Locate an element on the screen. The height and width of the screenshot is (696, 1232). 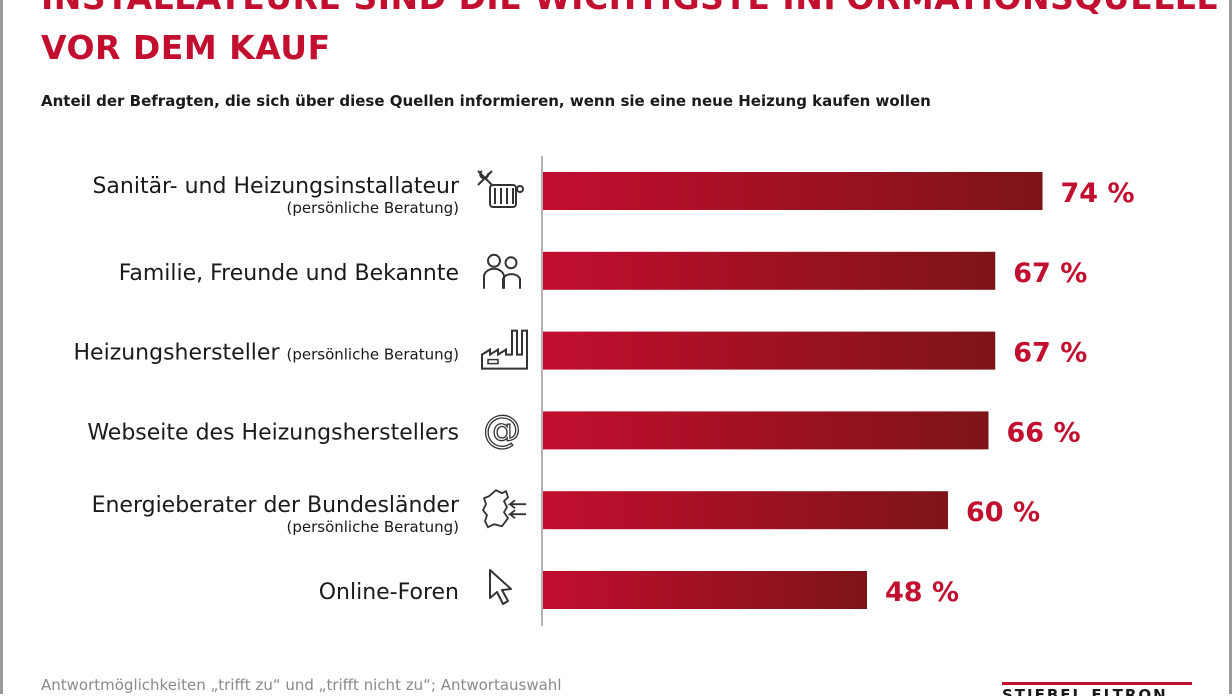
chart-title-line-2: VOR DEM KAUF is located at coordinates (186, 47).